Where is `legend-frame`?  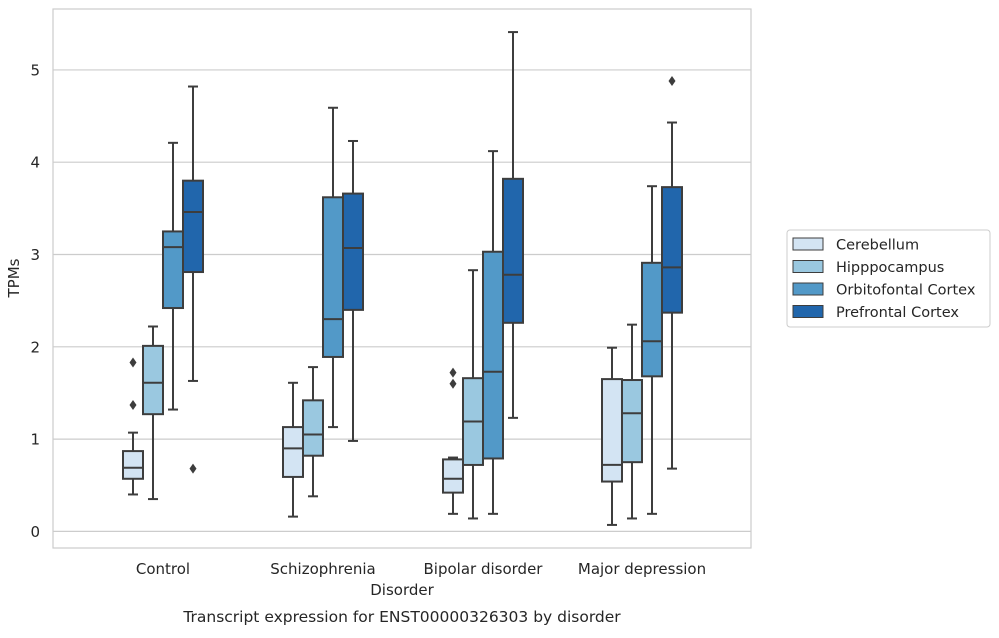 legend-frame is located at coordinates (888, 278).